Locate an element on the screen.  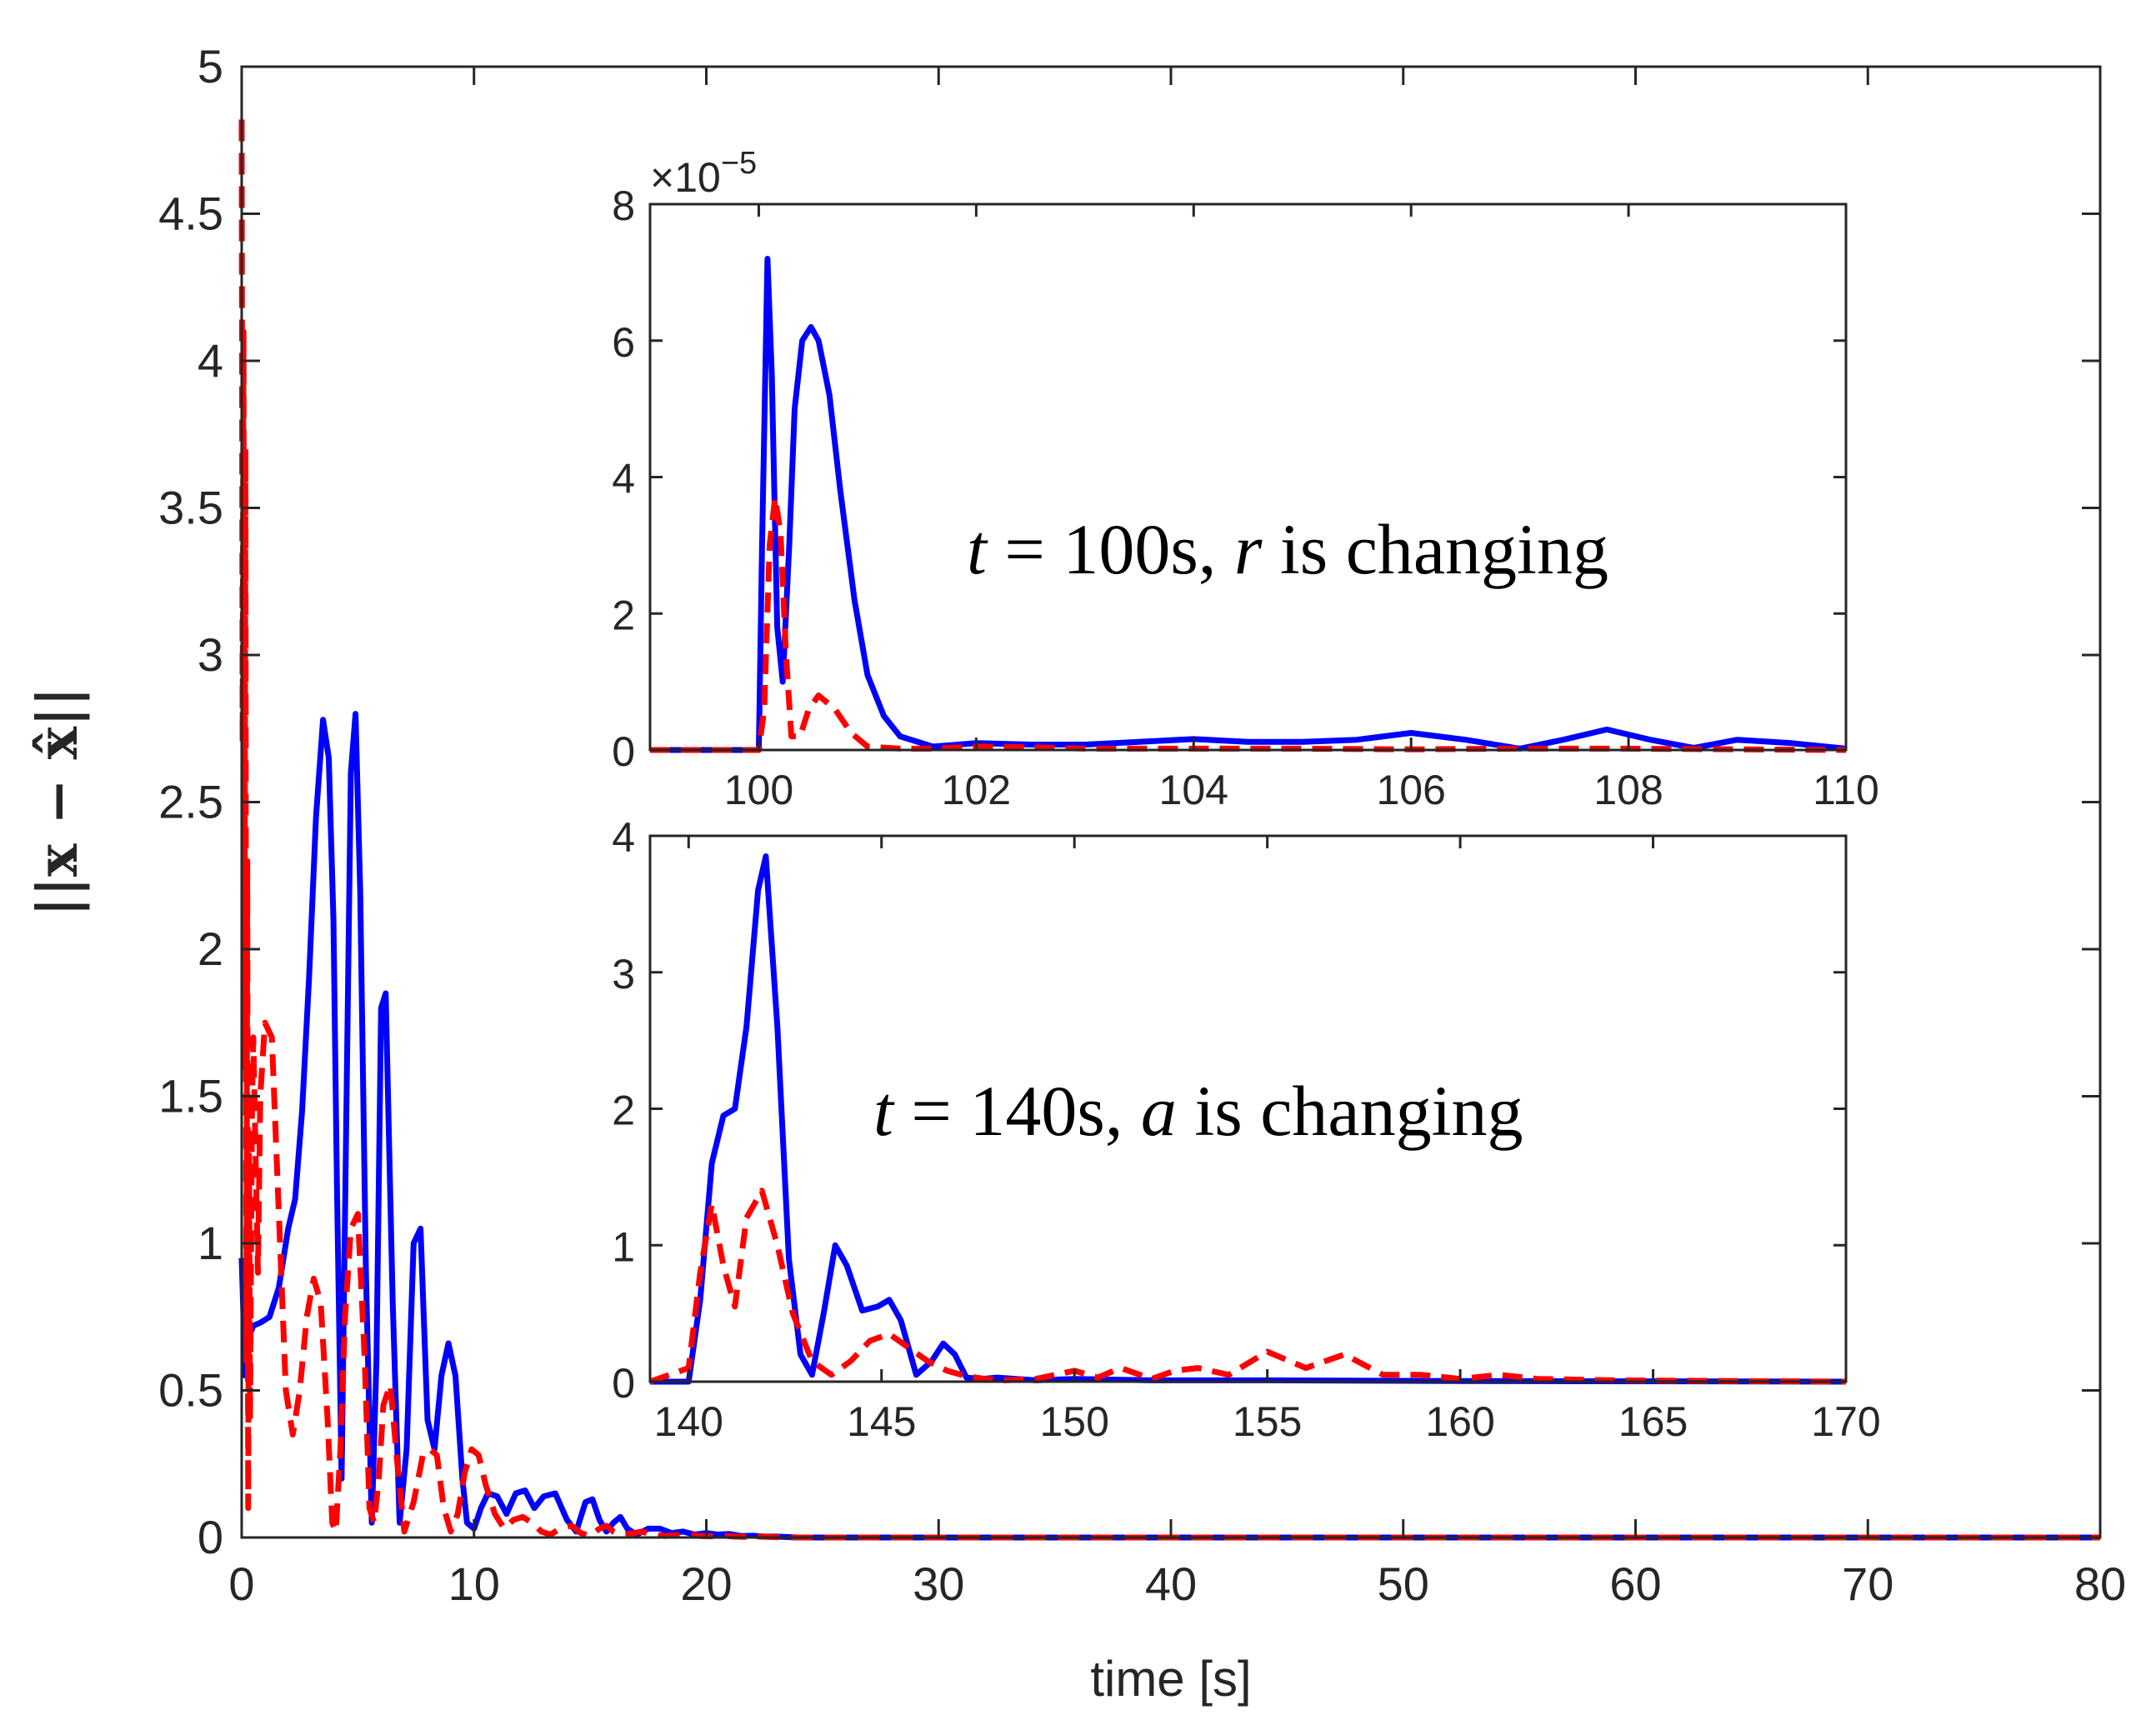
exponent-base: ×10 is located at coordinates (685, 177).